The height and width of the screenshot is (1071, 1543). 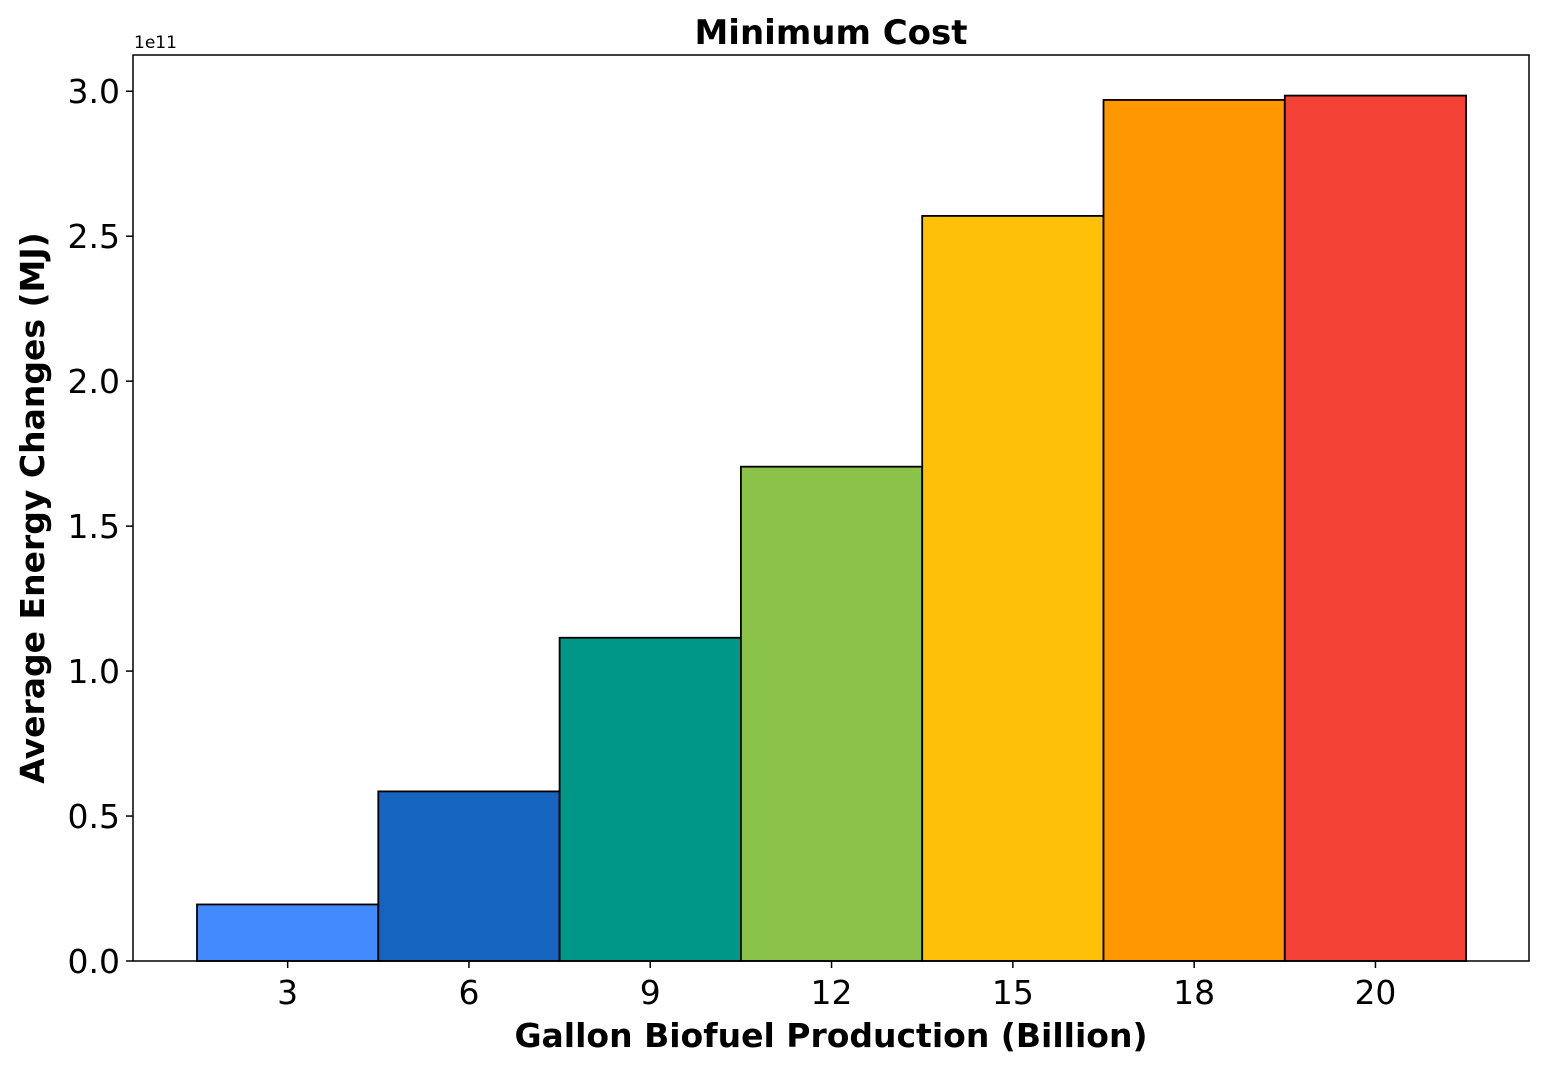 I want to click on x-tick-label: 15, so click(x=1013, y=992).